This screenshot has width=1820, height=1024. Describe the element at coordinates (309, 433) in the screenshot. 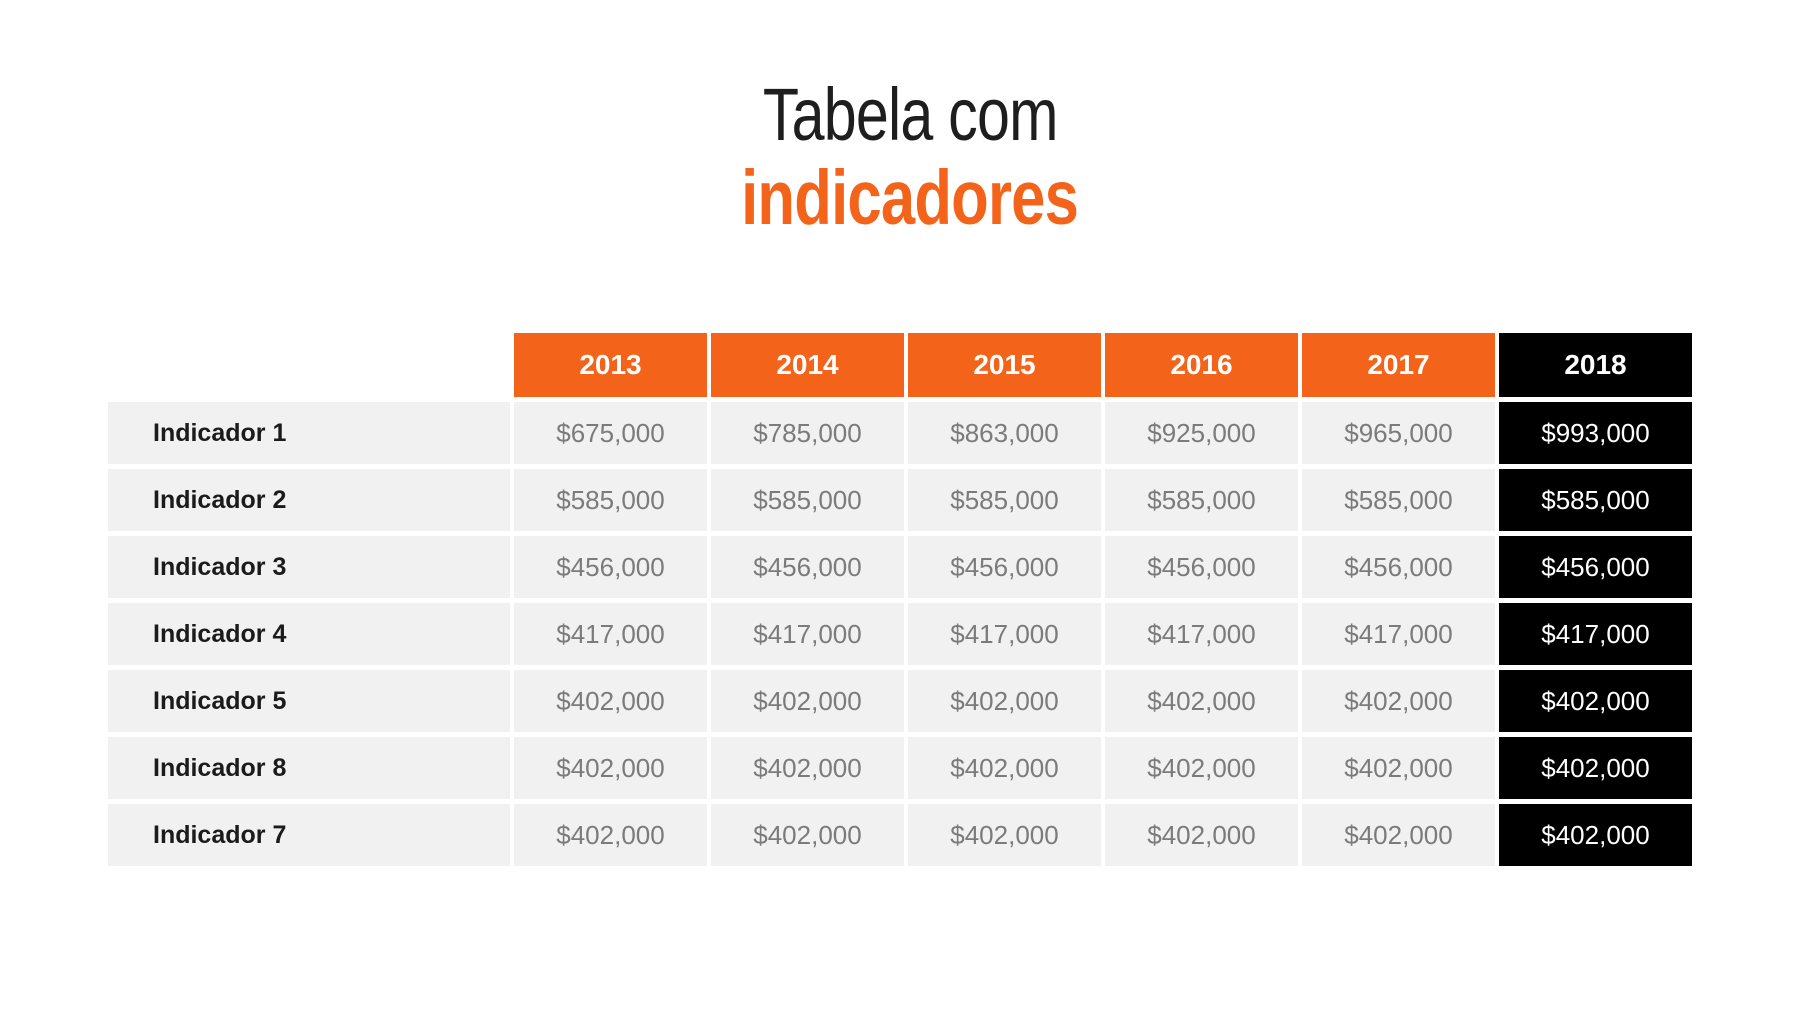

I see `row-label-1: Indicador 1` at that location.